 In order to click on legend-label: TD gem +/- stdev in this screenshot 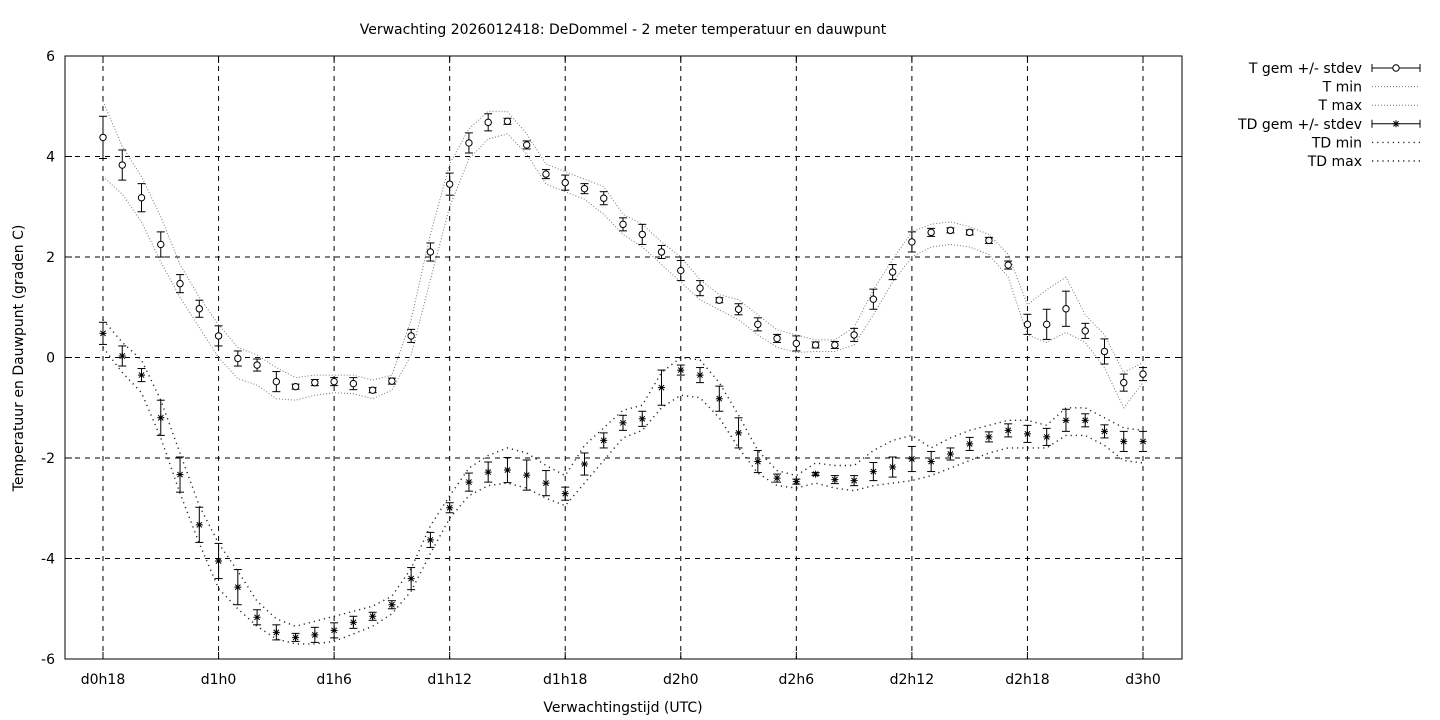, I will do `click(1299, 125)`.